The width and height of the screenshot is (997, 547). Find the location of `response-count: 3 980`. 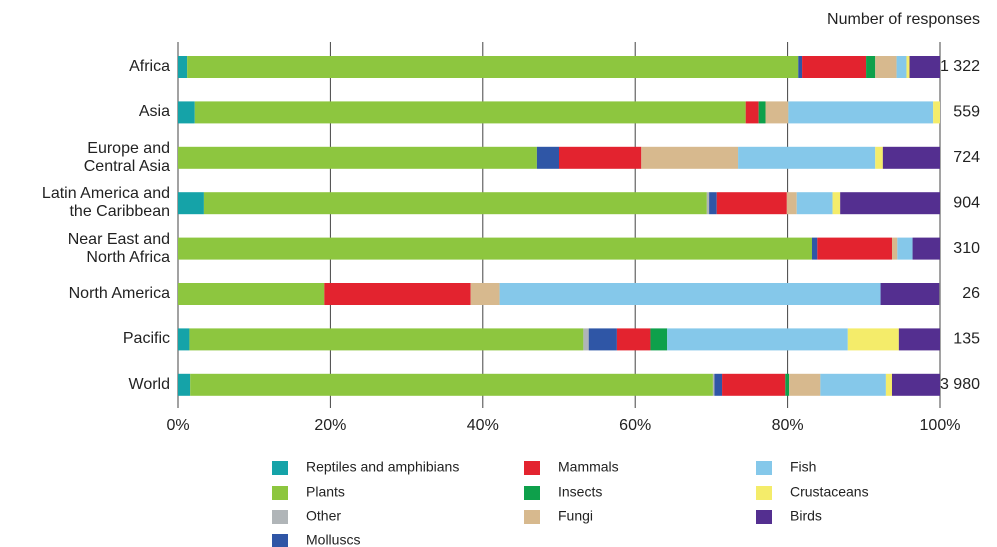

response-count: 3 980 is located at coordinates (960, 384).